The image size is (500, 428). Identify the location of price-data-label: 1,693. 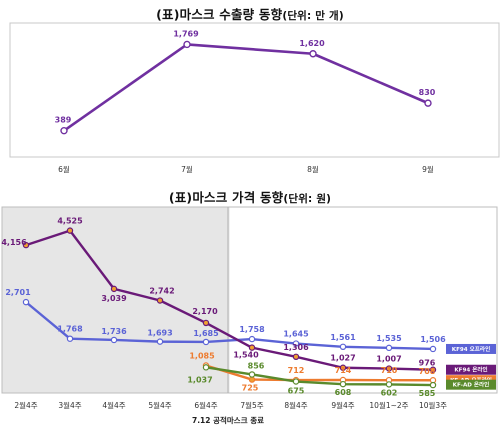
(159, 333).